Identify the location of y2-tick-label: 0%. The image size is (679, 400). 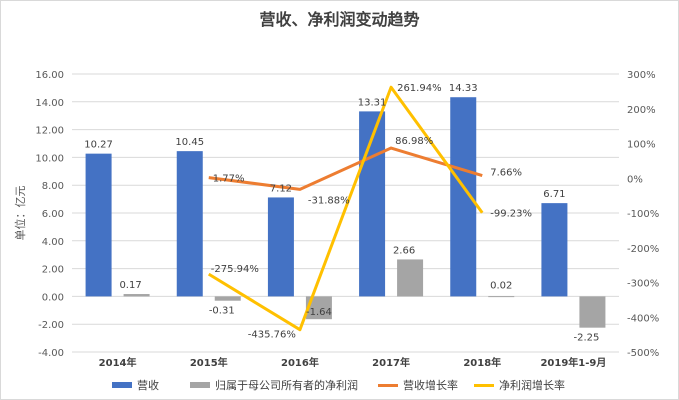
(635, 179).